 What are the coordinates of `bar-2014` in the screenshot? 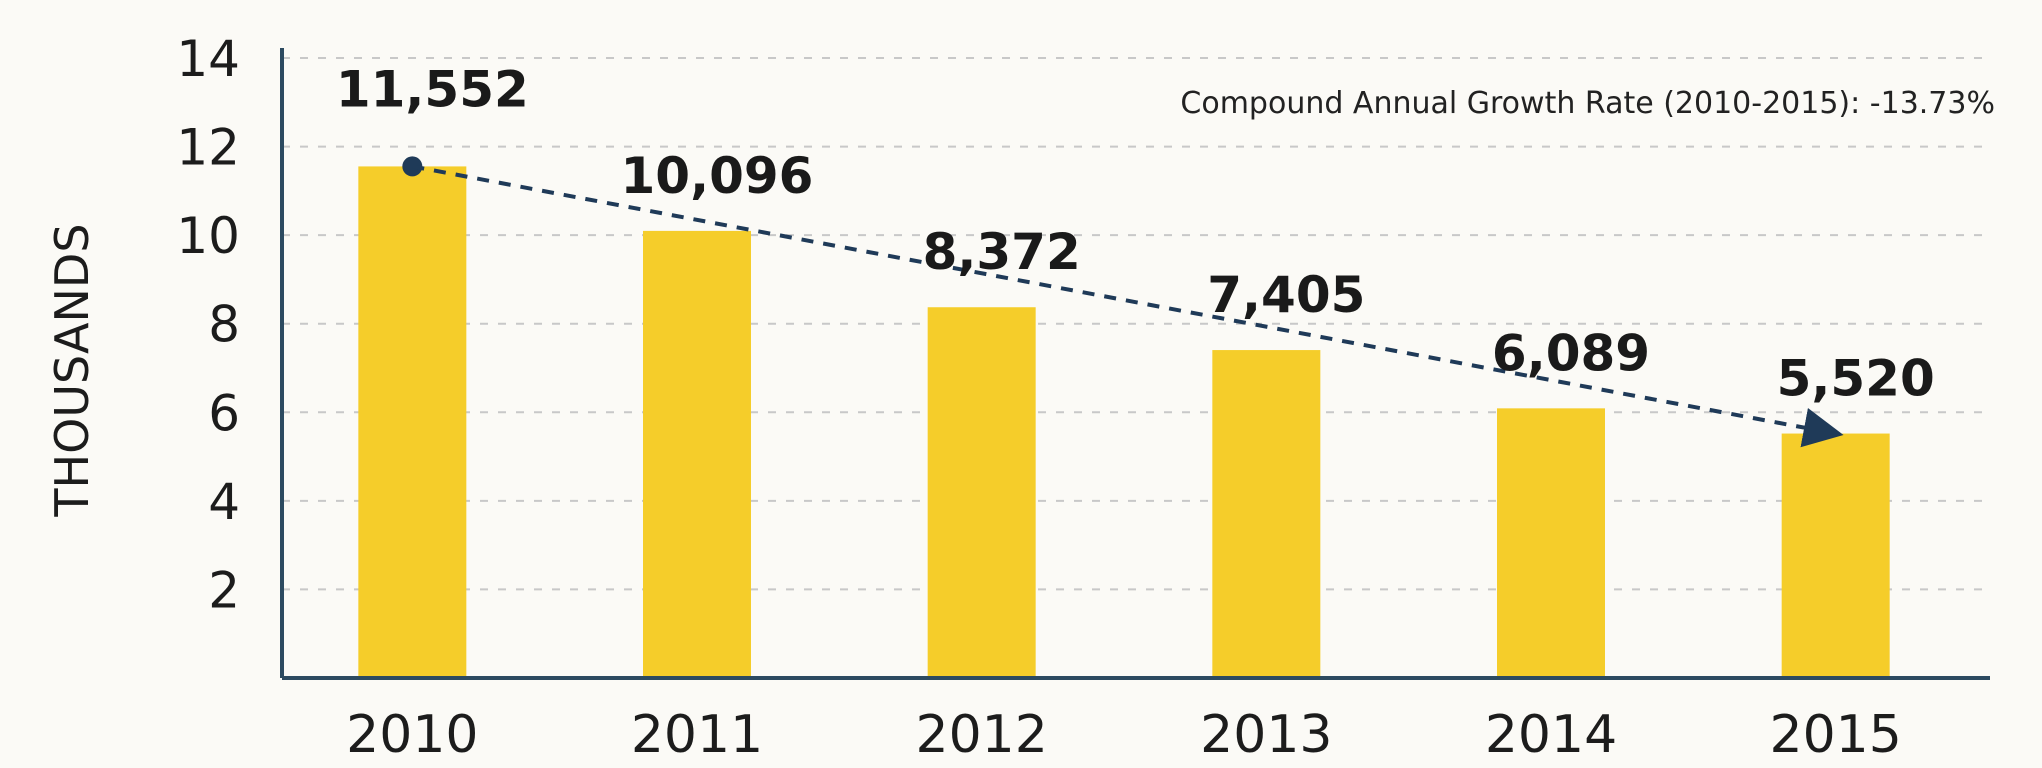 It's located at (1551, 543).